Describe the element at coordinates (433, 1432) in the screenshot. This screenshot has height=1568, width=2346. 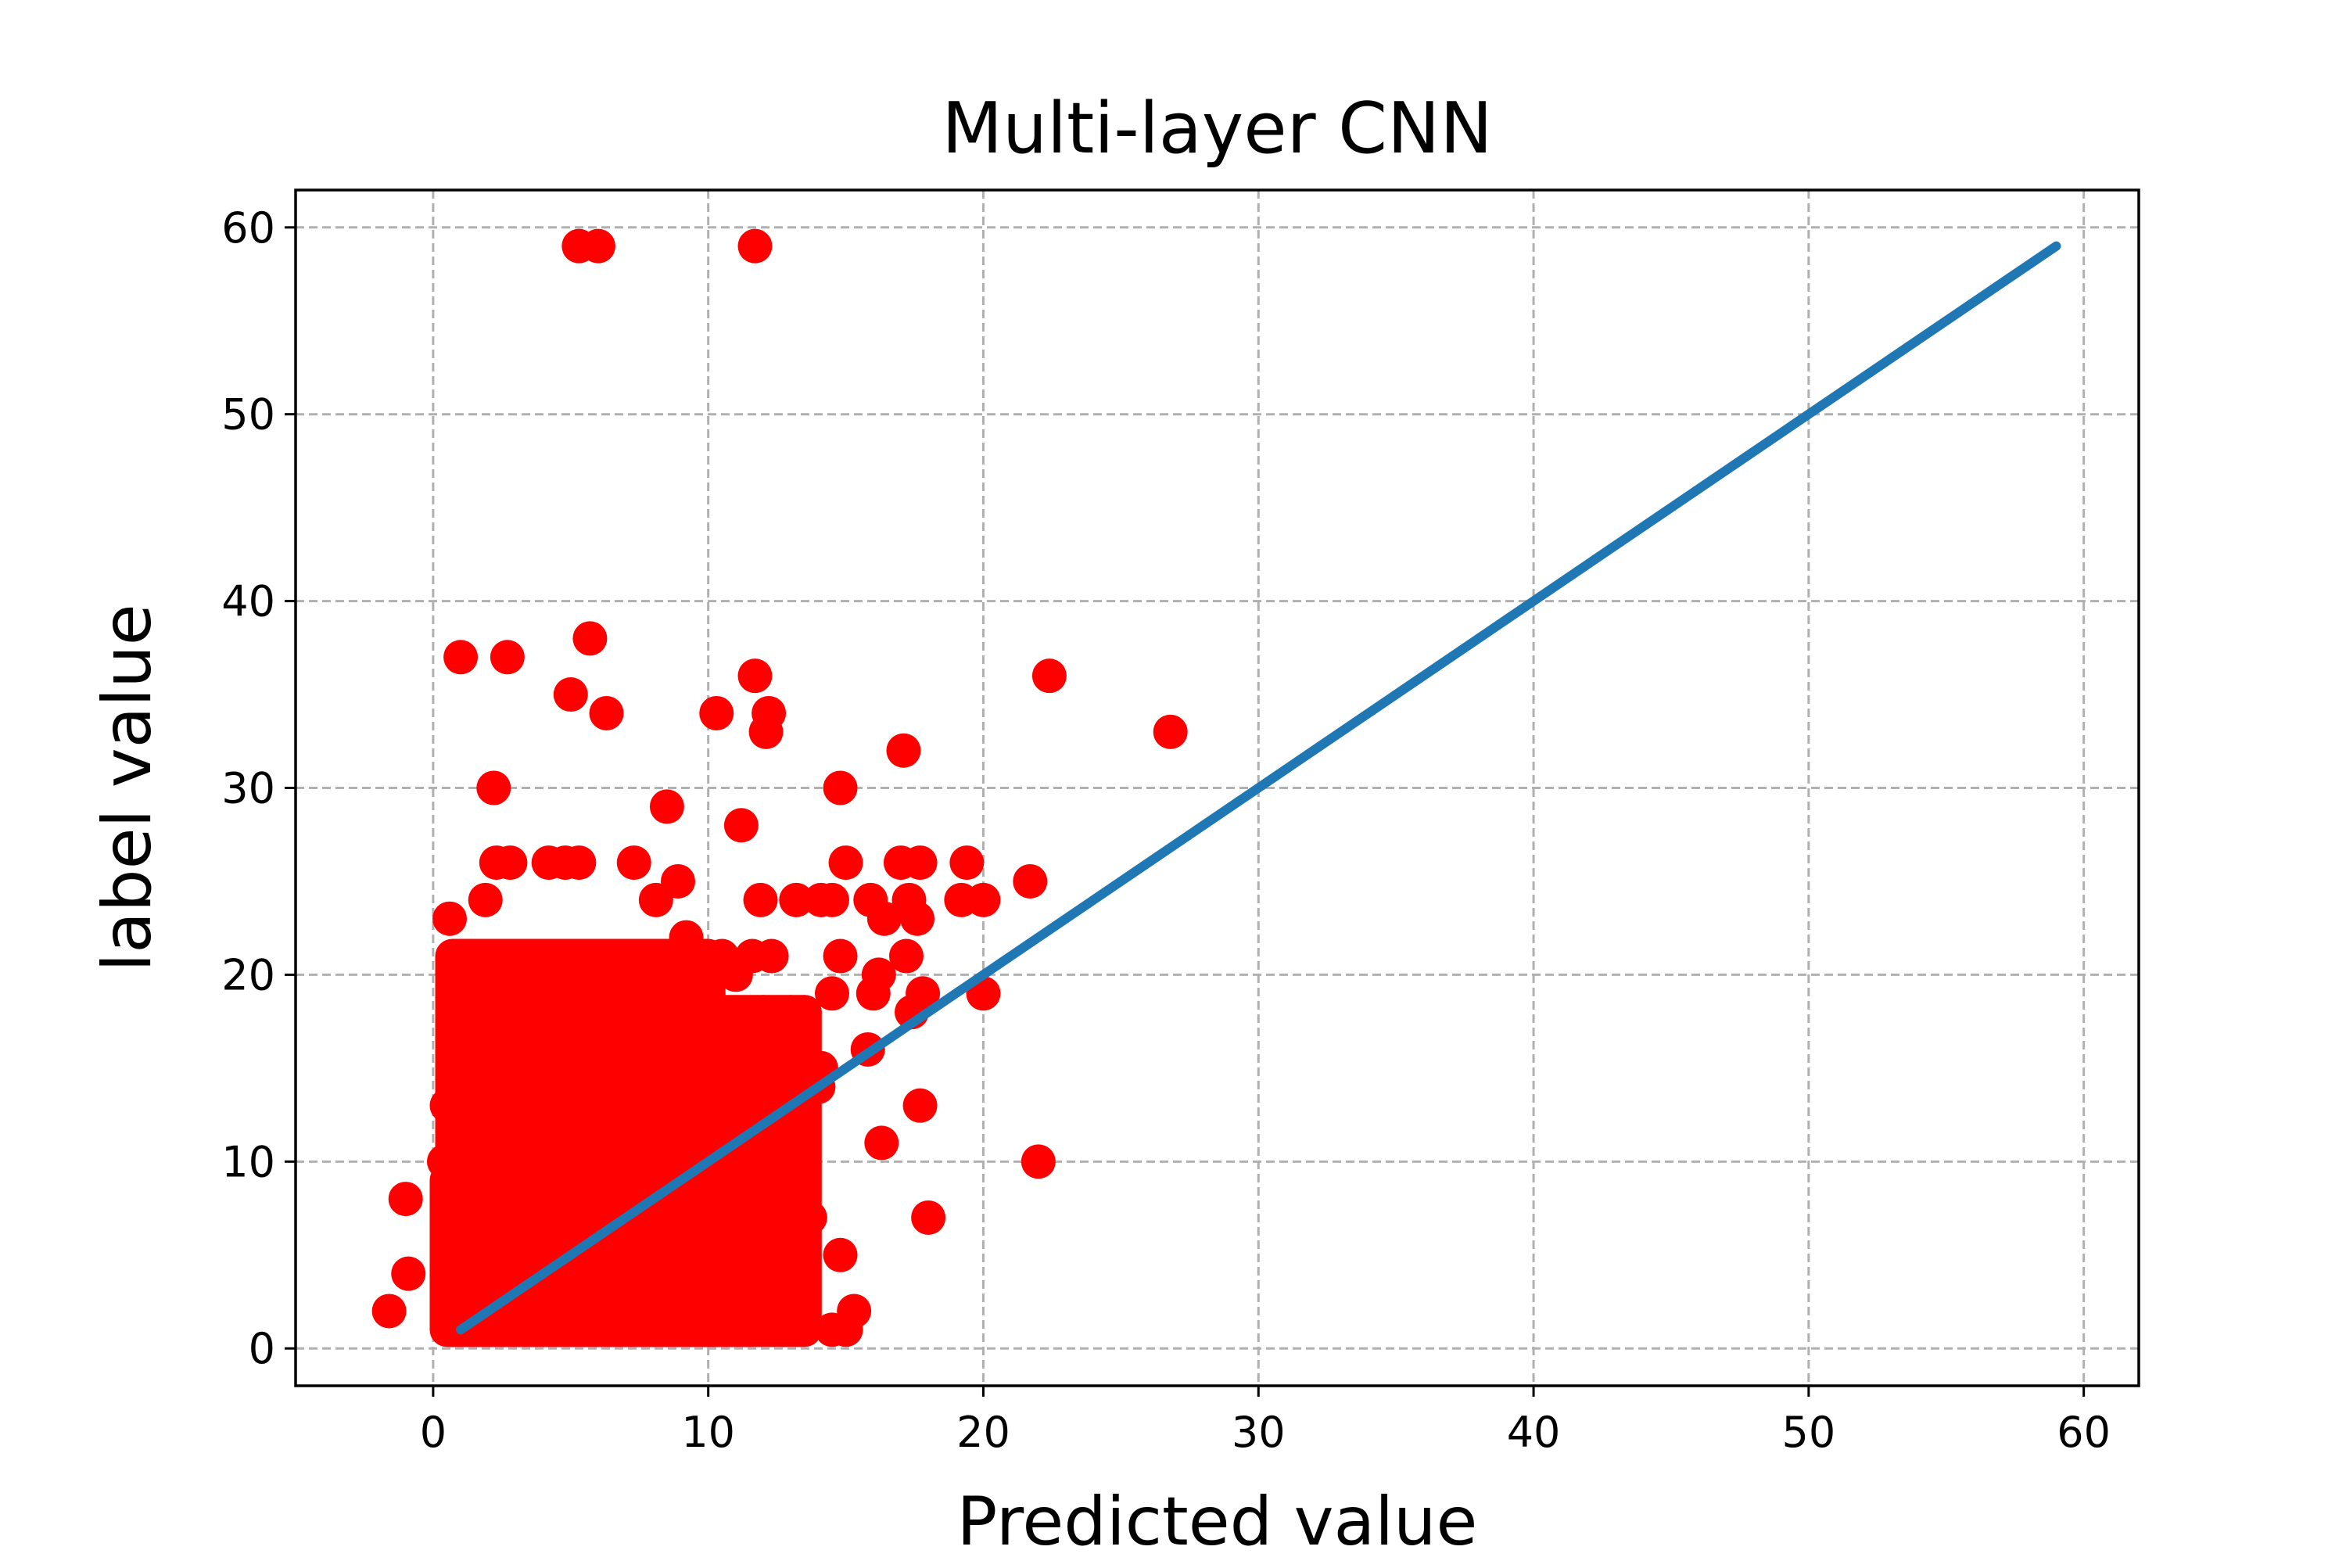
I see `x-tick-label: 0` at that location.